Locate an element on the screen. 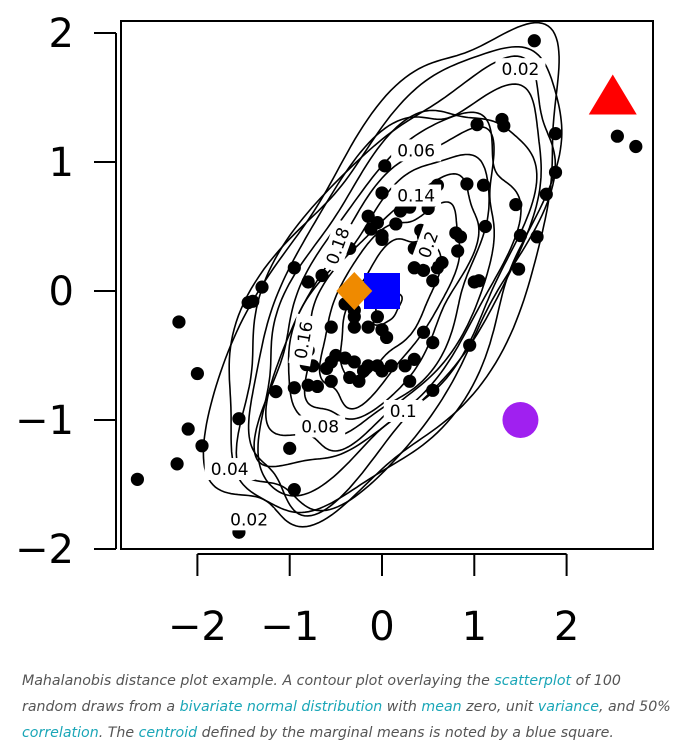  caption-text-4: zero, unit is located at coordinates (499, 707).